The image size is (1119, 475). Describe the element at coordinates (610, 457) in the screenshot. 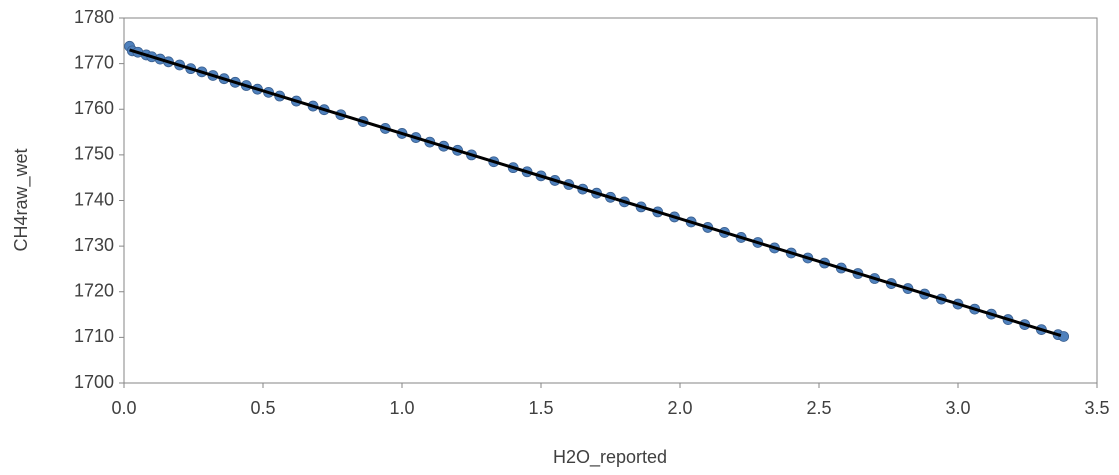

I see `x-axis-label: H2O_reported` at that location.